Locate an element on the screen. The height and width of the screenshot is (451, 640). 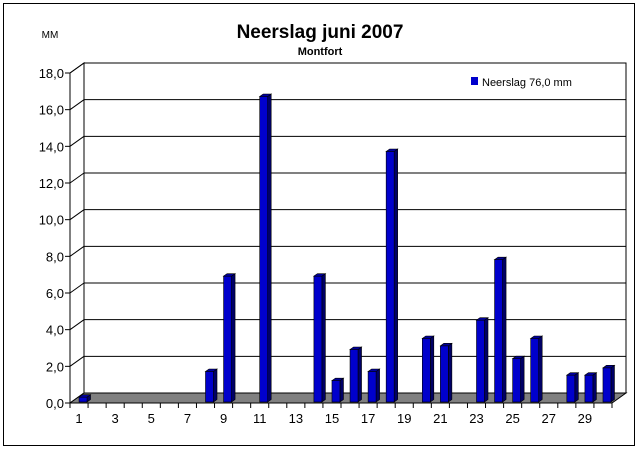
x-tick-label: 27 is located at coordinates (549, 418).